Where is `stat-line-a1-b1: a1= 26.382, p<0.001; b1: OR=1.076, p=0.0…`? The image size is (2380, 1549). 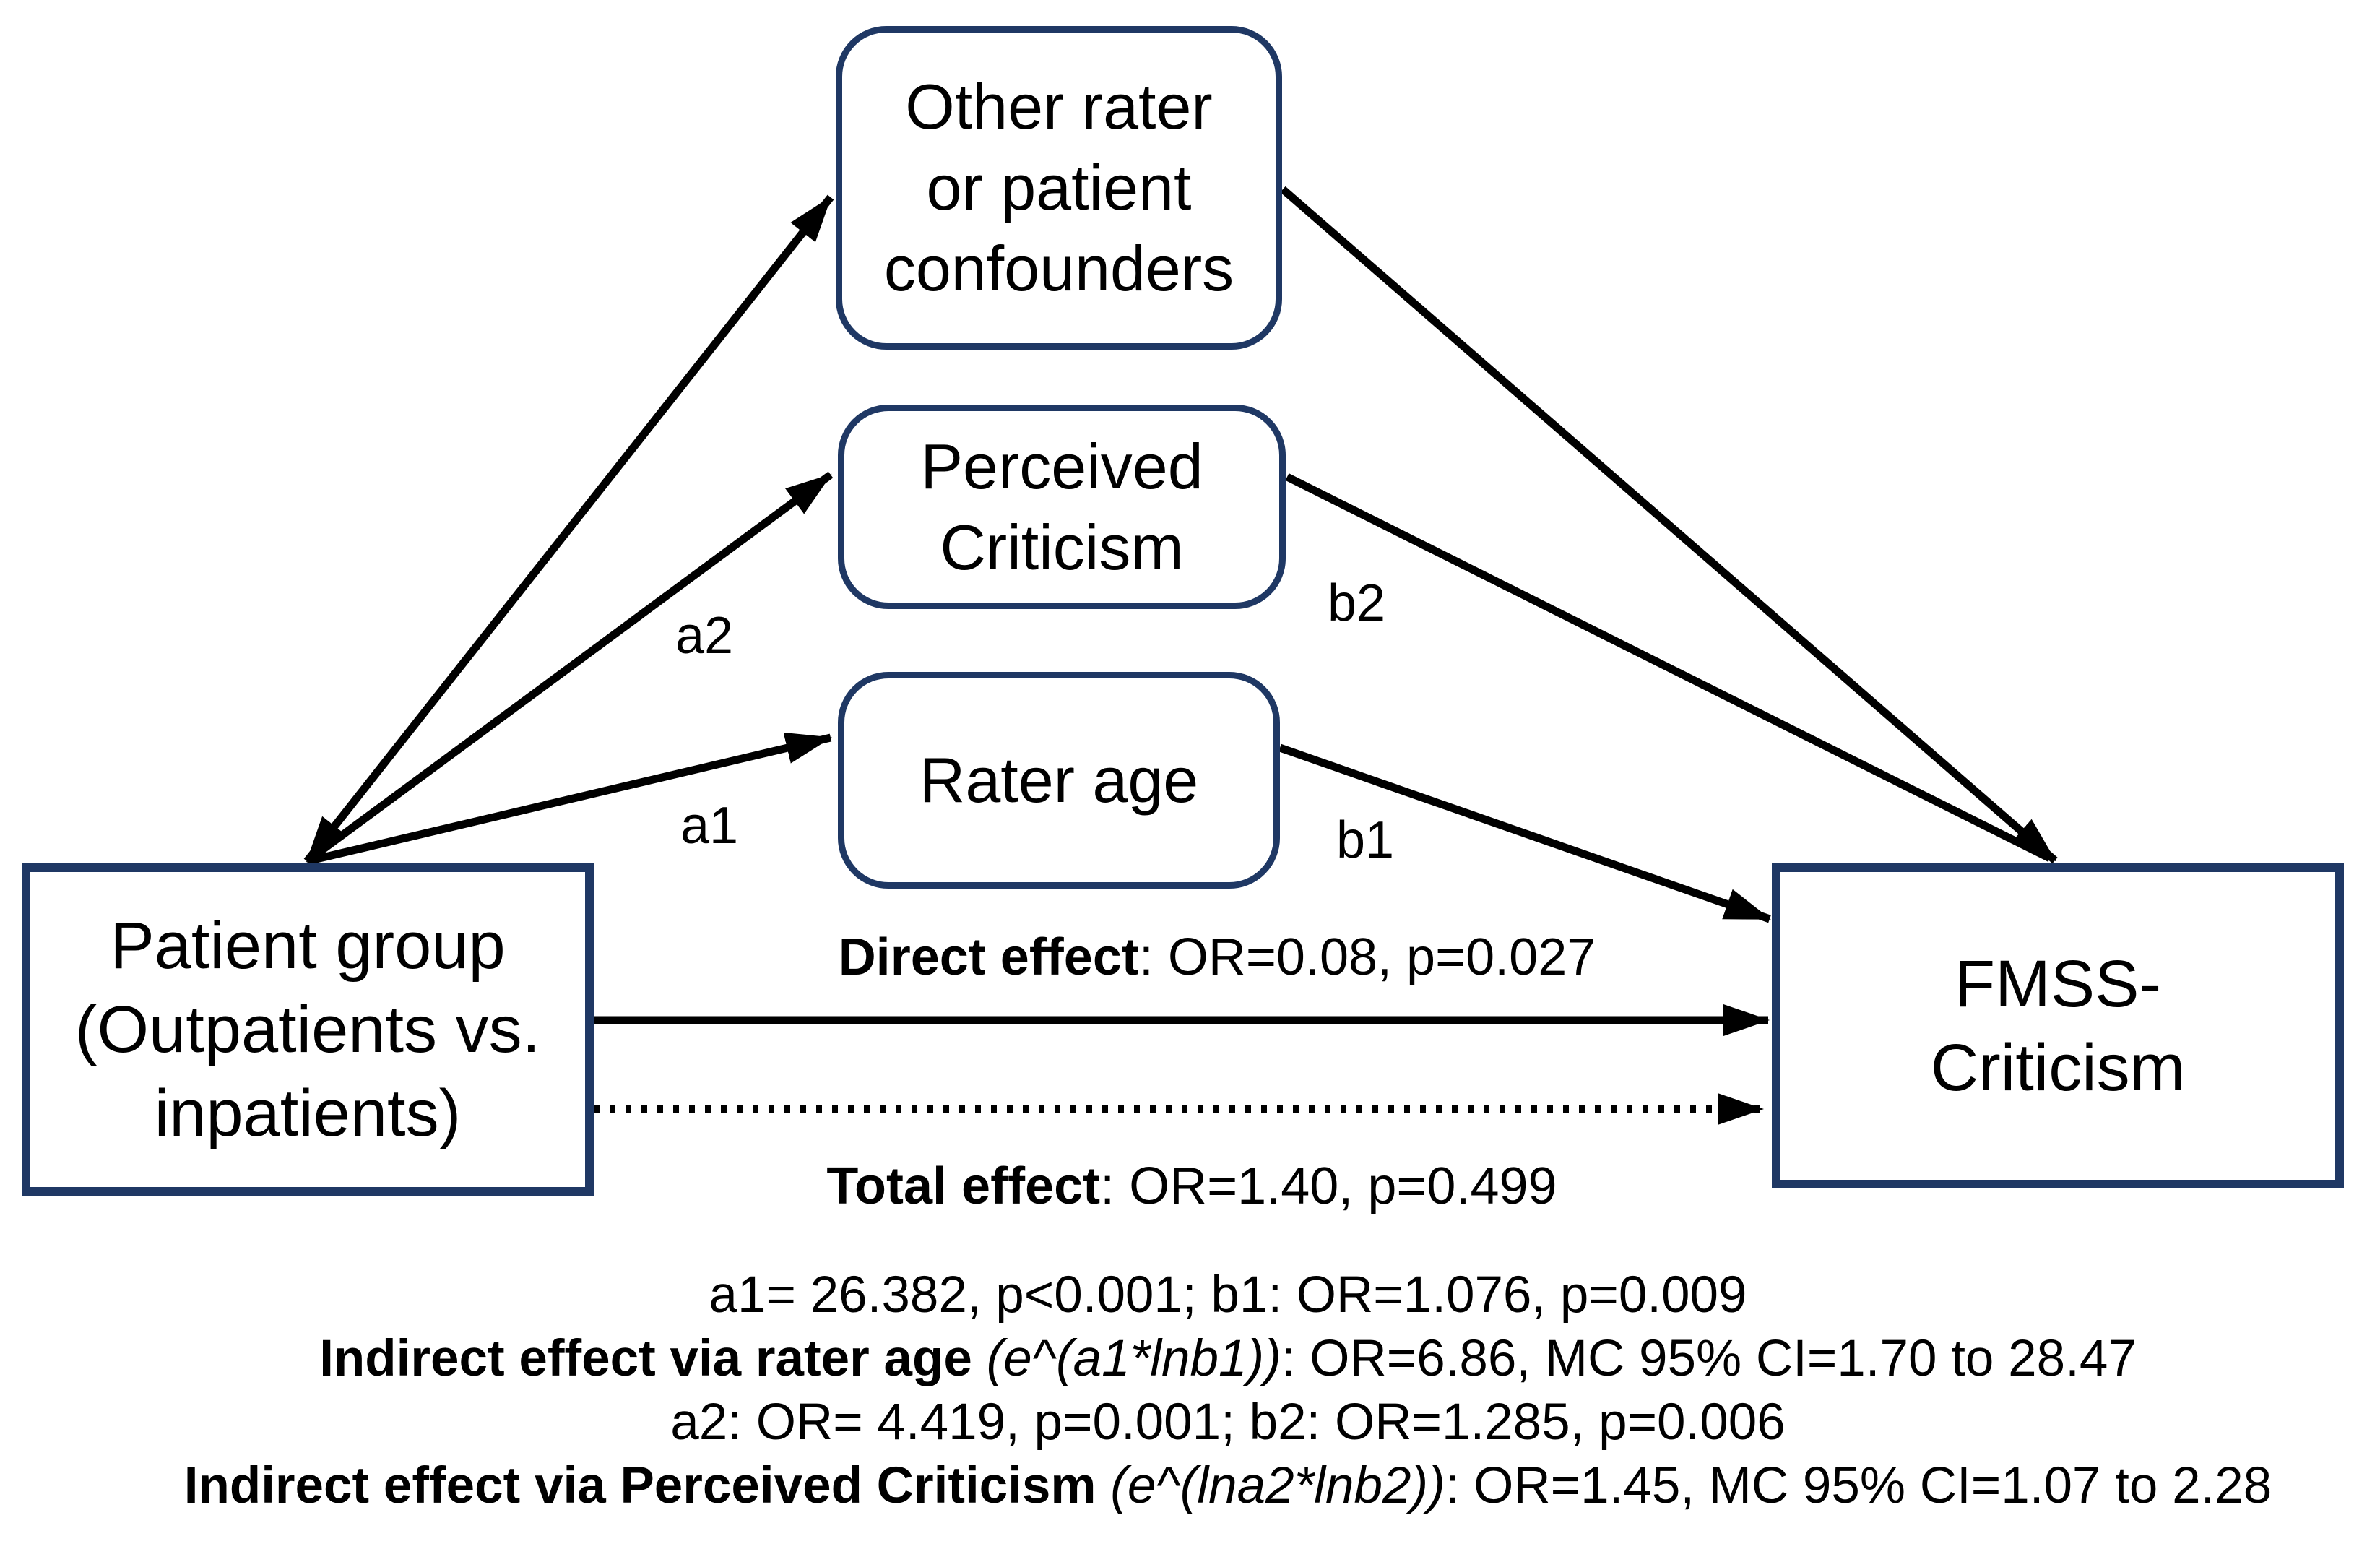
stat-line-a1-b1: a1= 26.382, p<0.001; b1: OR=1.076, p=0.0… is located at coordinates (1228, 1295).